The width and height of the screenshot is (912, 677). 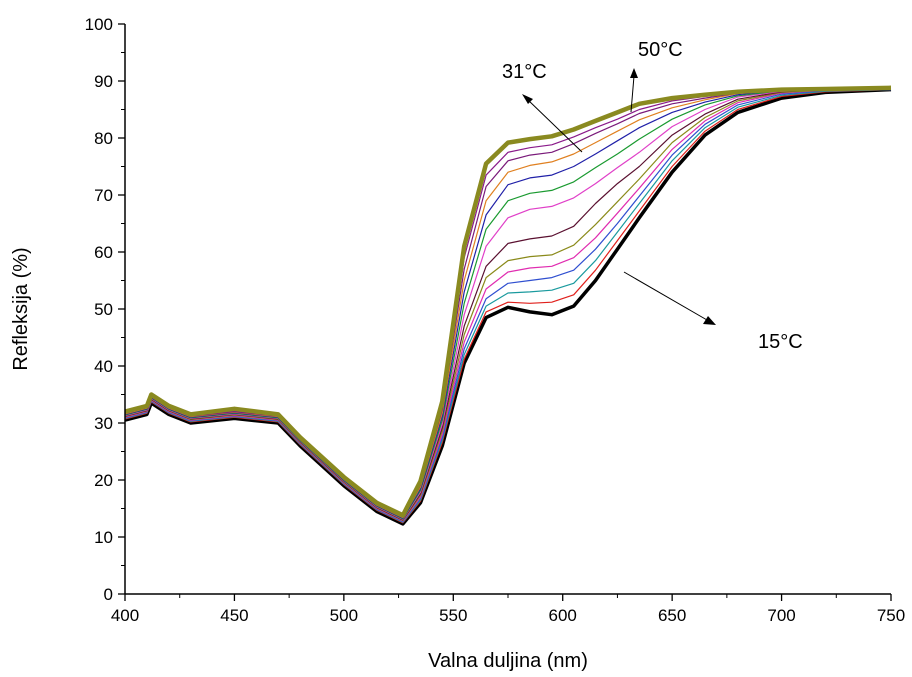 I want to click on arrowhead-15c, so click(x=709, y=320).